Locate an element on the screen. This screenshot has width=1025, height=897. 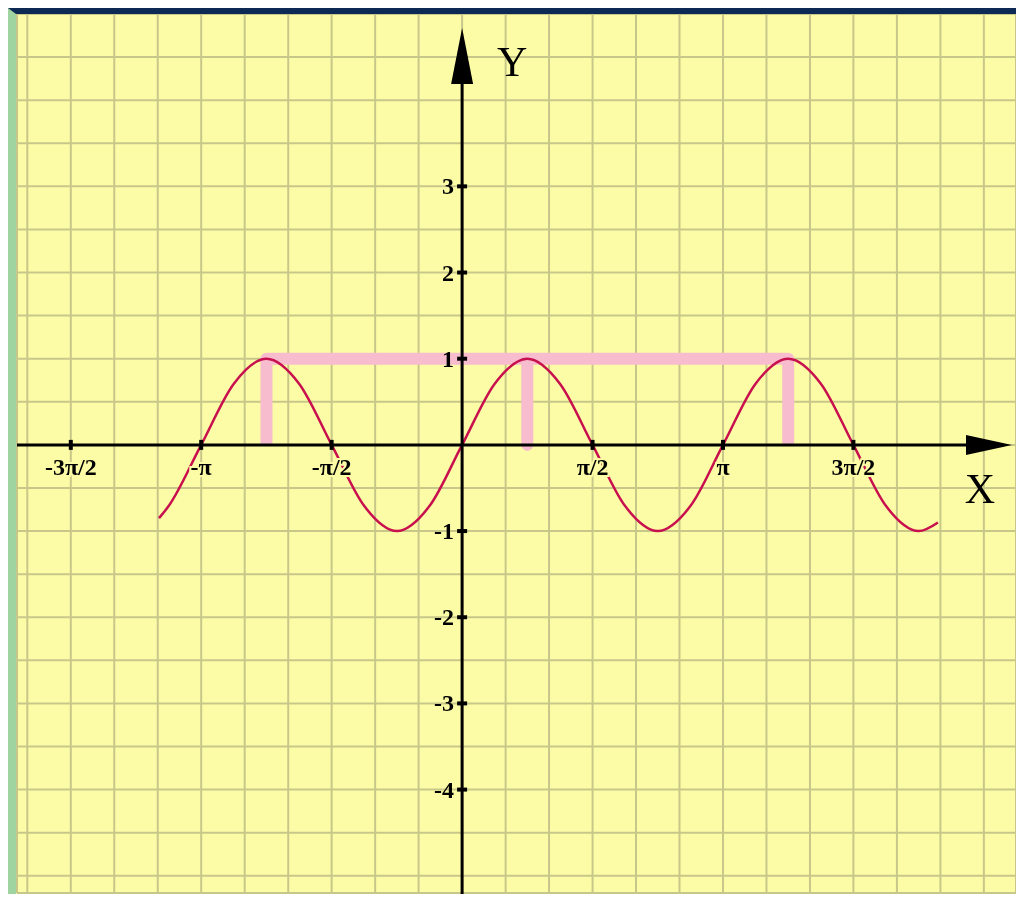
x-tick-label: -π is located at coordinates (201, 466).